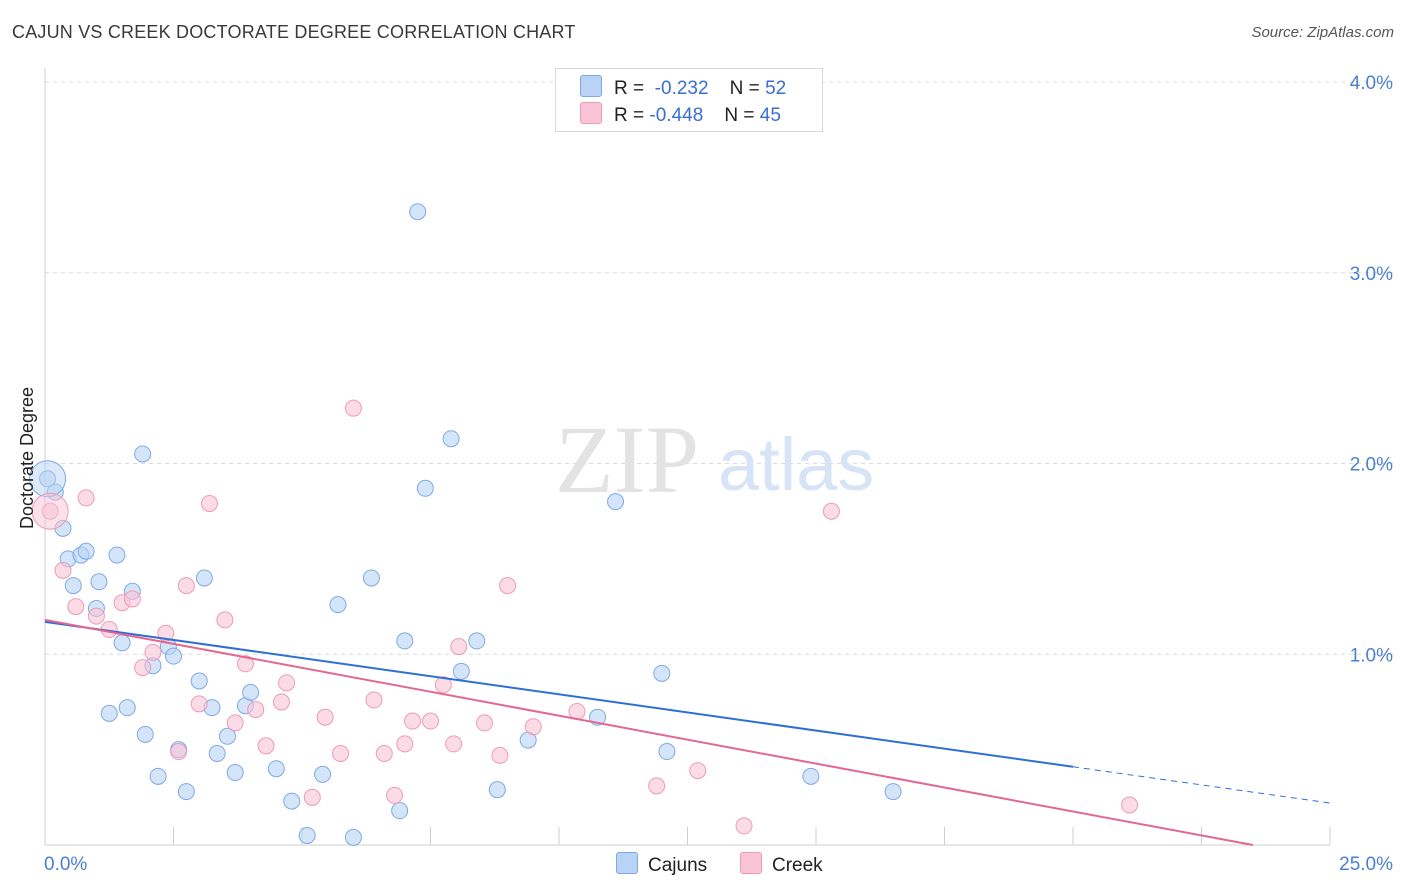 This screenshot has height=892, width=1406. I want to click on cajuns-r-value: -0.232, so click(681, 88).